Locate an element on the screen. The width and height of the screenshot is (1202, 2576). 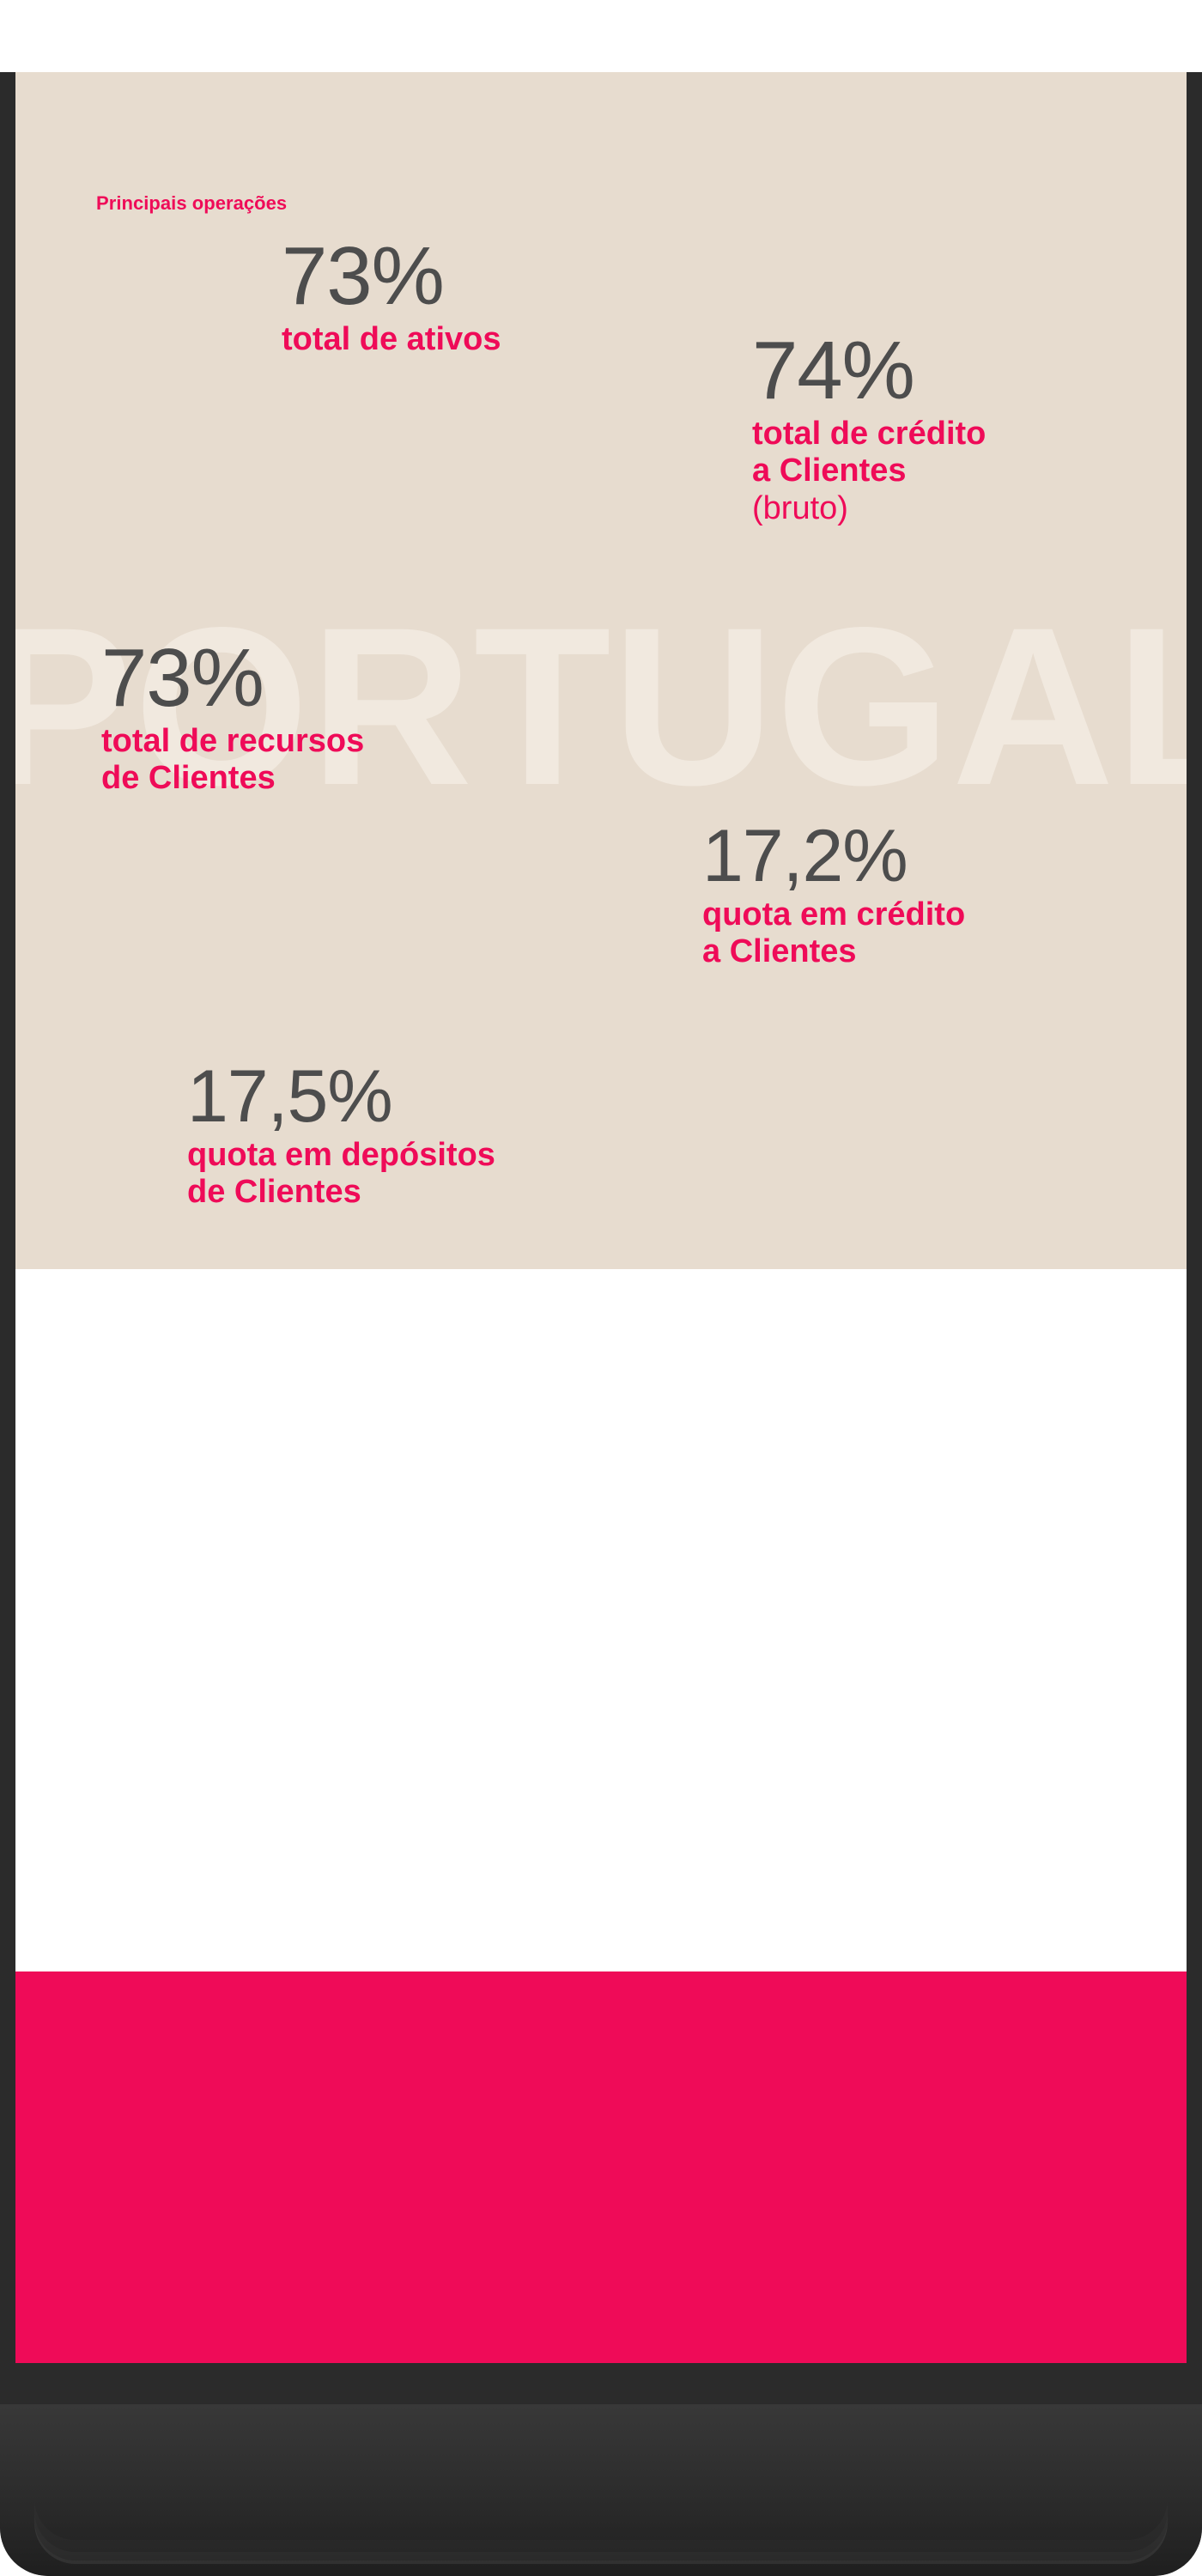
stat-total-de-recursos-de-clientes: 73% total de recursos de Clientes is located at coordinates (233, 717).